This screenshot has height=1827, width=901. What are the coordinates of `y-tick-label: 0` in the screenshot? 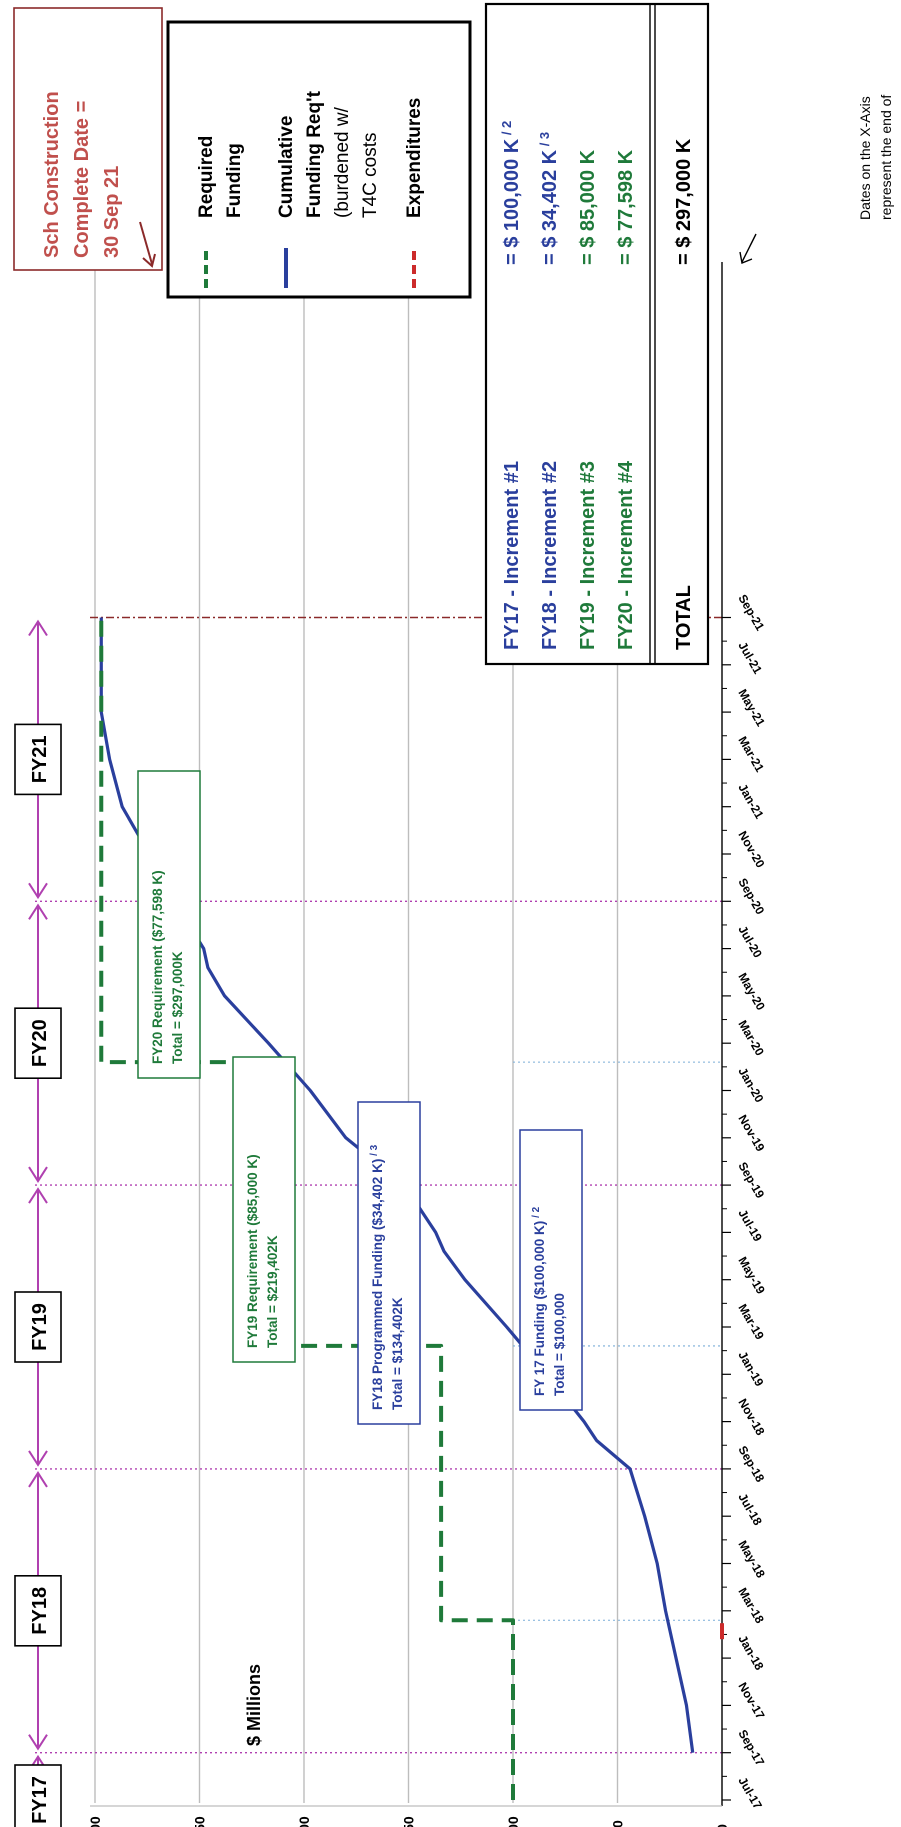 It's located at (722, 1825).